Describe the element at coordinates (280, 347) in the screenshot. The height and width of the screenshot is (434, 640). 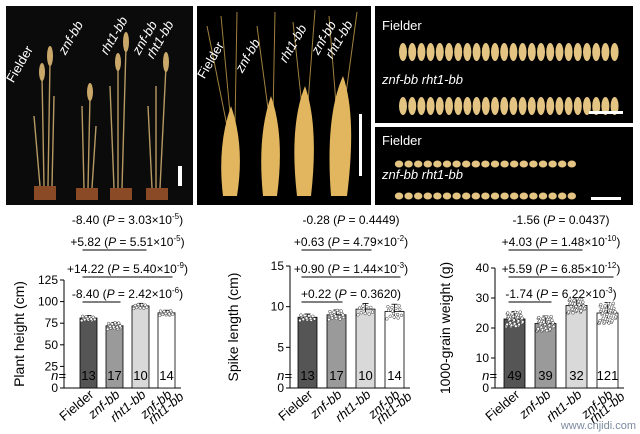
I see `y-tick-label: 5` at that location.